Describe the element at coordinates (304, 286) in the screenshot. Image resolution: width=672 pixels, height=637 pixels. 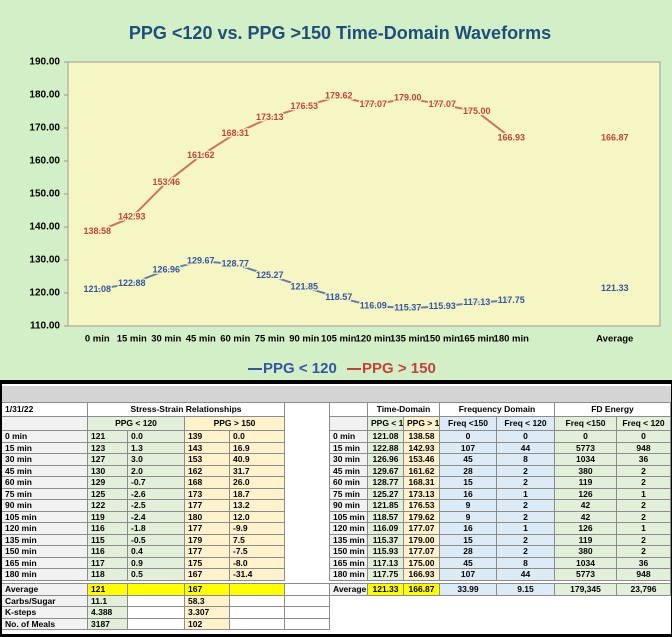
I see `data-label: 121.85` at that location.